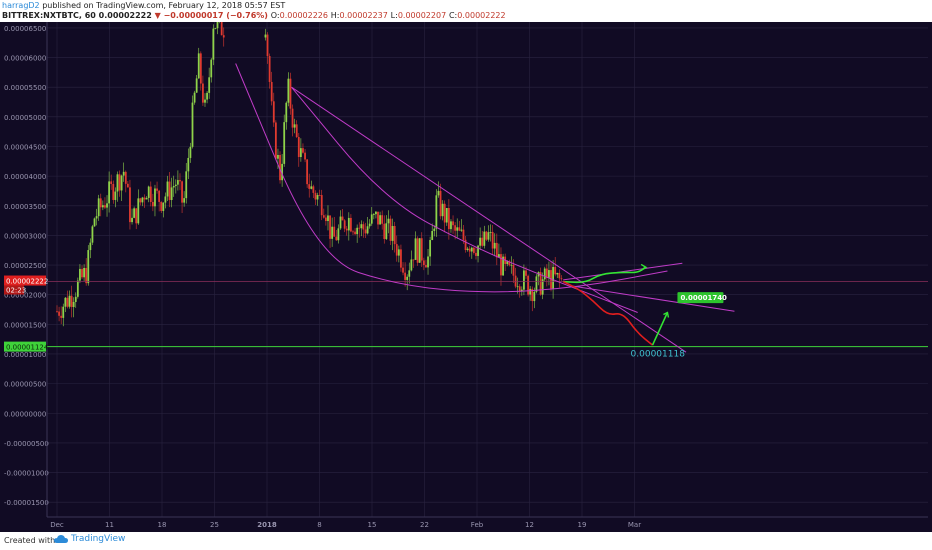 The height and width of the screenshot is (550, 932). What do you see at coordinates (634, 525) in the screenshot?
I see `x-tick-label: Mar` at bounding box center [634, 525].